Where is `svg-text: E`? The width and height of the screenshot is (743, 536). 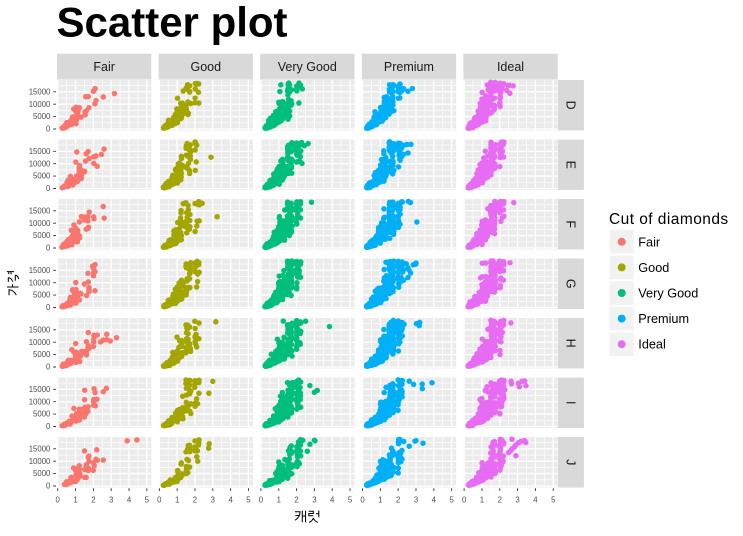 svg-text: E is located at coordinates (571, 165).